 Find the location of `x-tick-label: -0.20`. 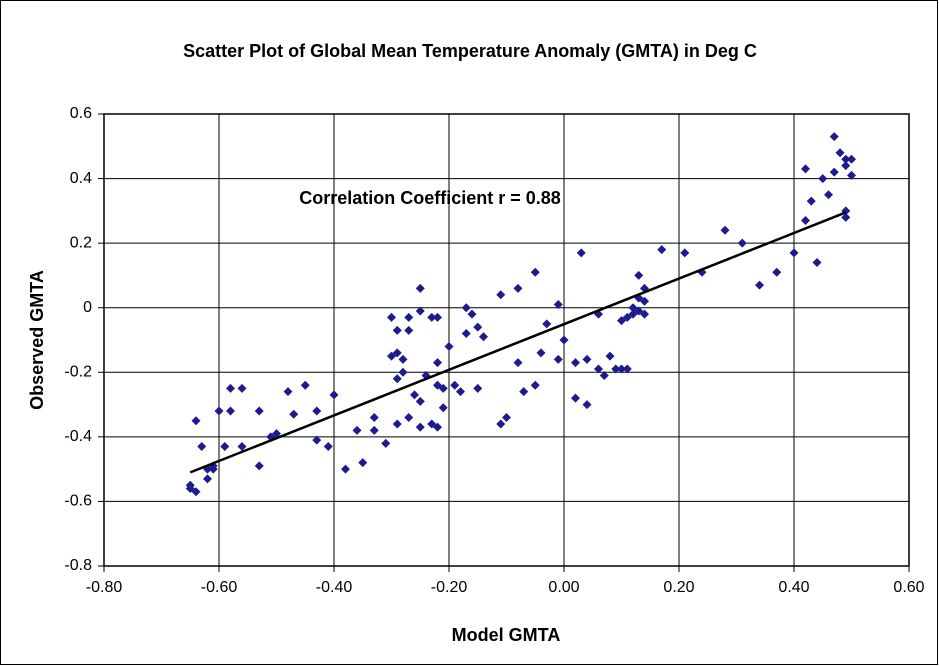

x-tick-label: -0.20 is located at coordinates (449, 587).